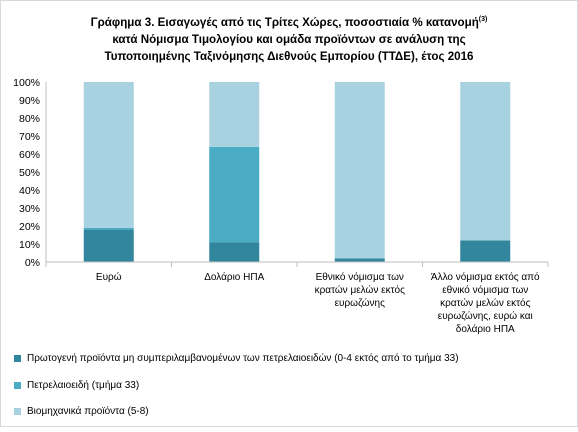 The height and width of the screenshot is (432, 578). What do you see at coordinates (485, 277) in the screenshot?
I see `category-label-line: Άλλο νόμισμα εκτός από` at bounding box center [485, 277].